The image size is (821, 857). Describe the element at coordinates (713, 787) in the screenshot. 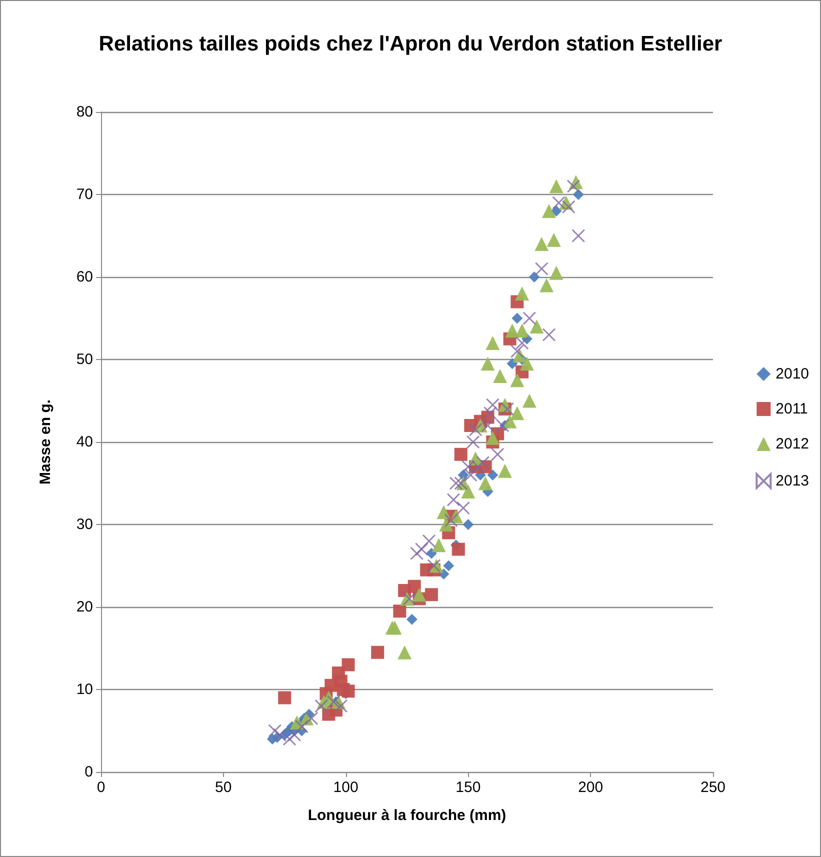

I see `x-tick-label: 250` at that location.